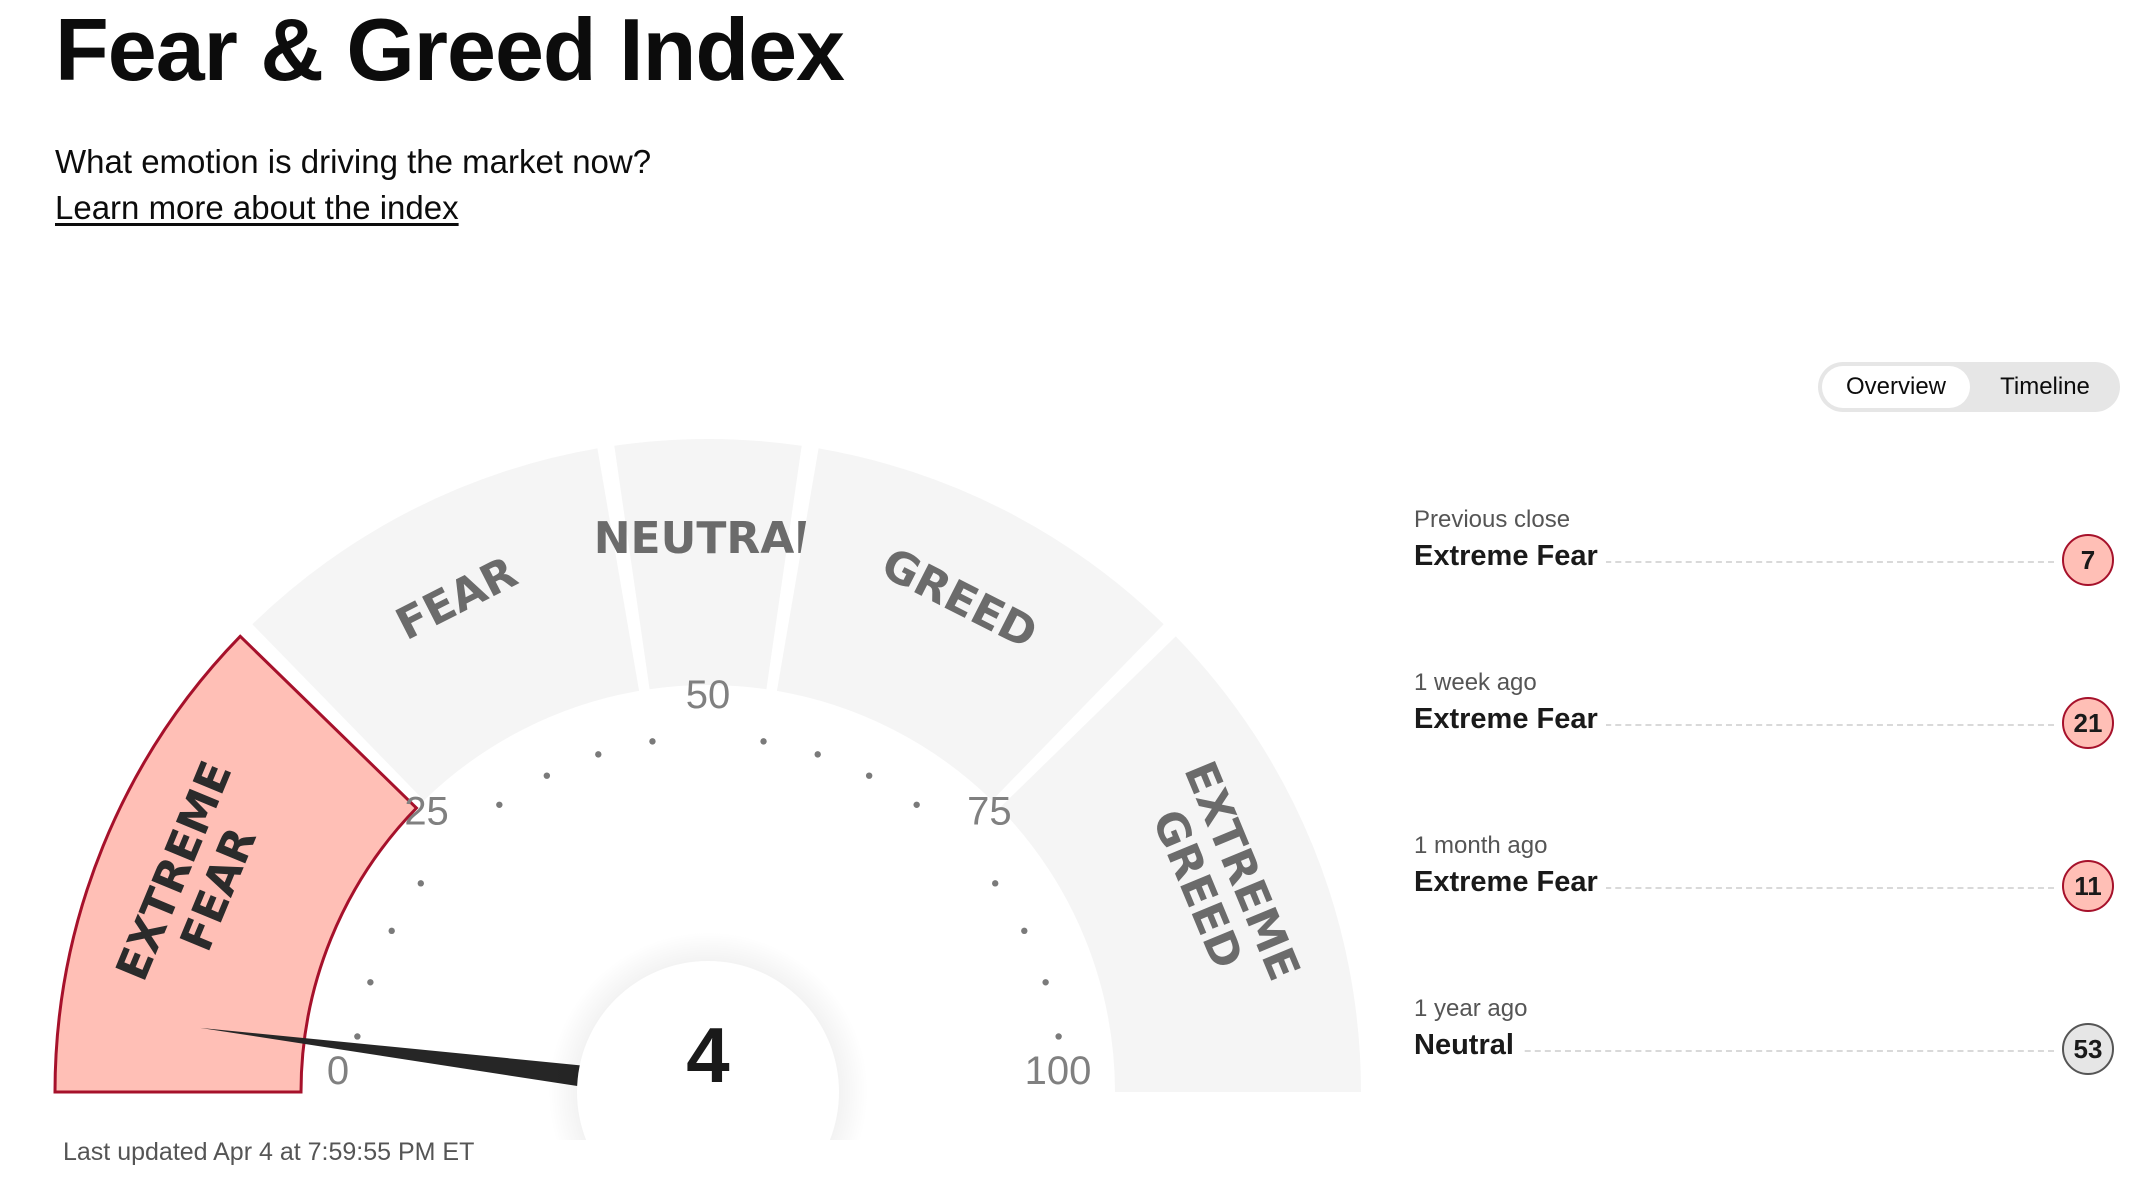 The width and height of the screenshot is (2140, 1194). I want to click on tick-label-75: 75, so click(989, 812).